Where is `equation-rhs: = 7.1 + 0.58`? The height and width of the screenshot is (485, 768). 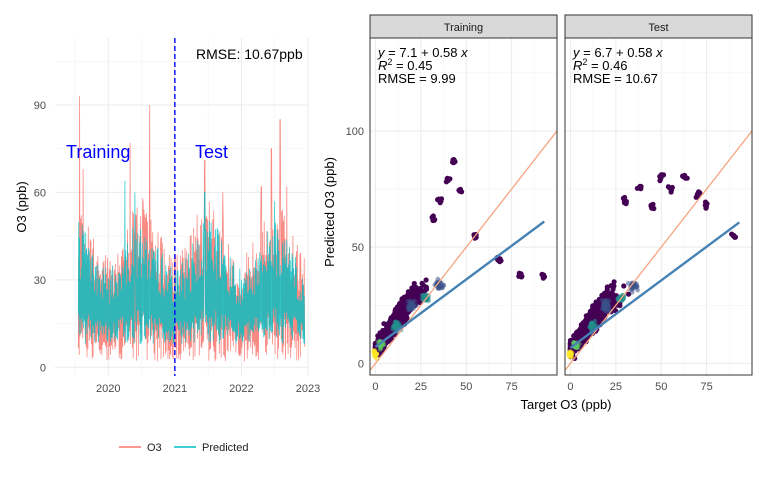
equation-rhs: = 7.1 + 0.58 is located at coordinates (423, 52).